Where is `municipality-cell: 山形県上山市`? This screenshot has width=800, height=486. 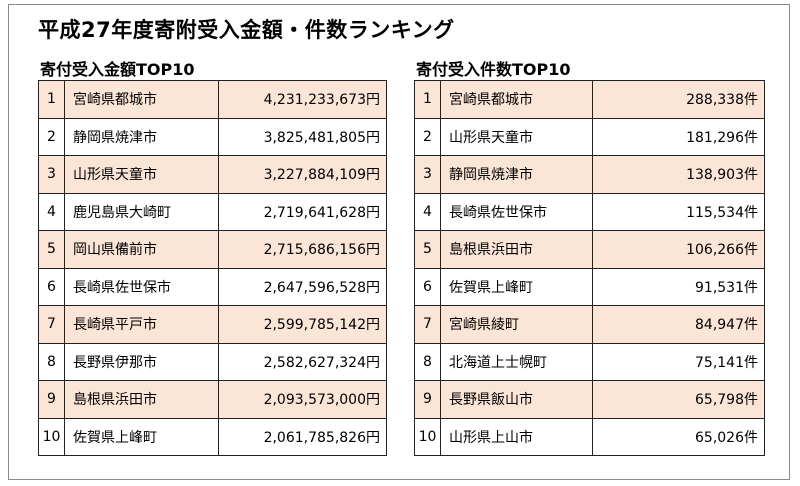 municipality-cell: 山形県上山市 is located at coordinates (516, 436).